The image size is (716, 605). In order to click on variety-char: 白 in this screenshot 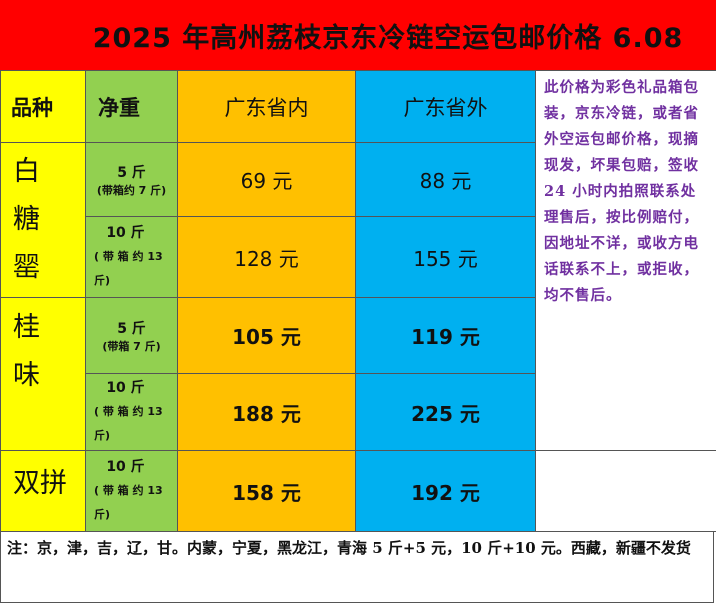, I will do `click(26, 171)`.